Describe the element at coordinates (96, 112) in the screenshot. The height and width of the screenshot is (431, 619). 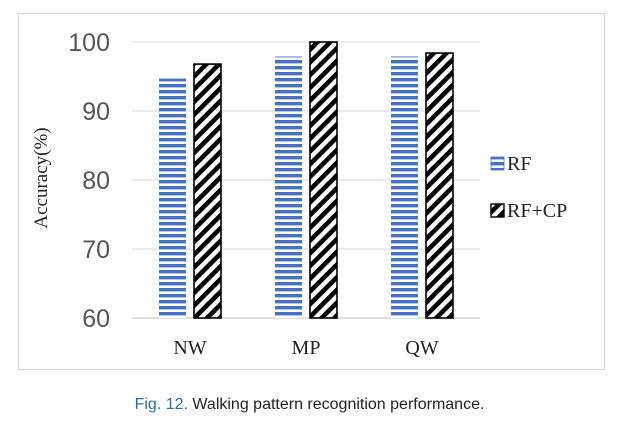
I see `y-tick-label: 90` at that location.